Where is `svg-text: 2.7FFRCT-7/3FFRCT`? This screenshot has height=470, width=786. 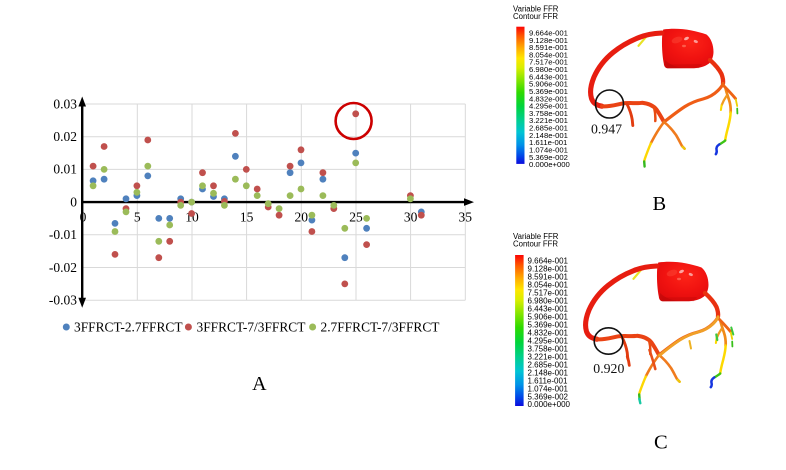
svg-text: 2.7FFRCT-7/3FFRCT is located at coordinates (380, 327).